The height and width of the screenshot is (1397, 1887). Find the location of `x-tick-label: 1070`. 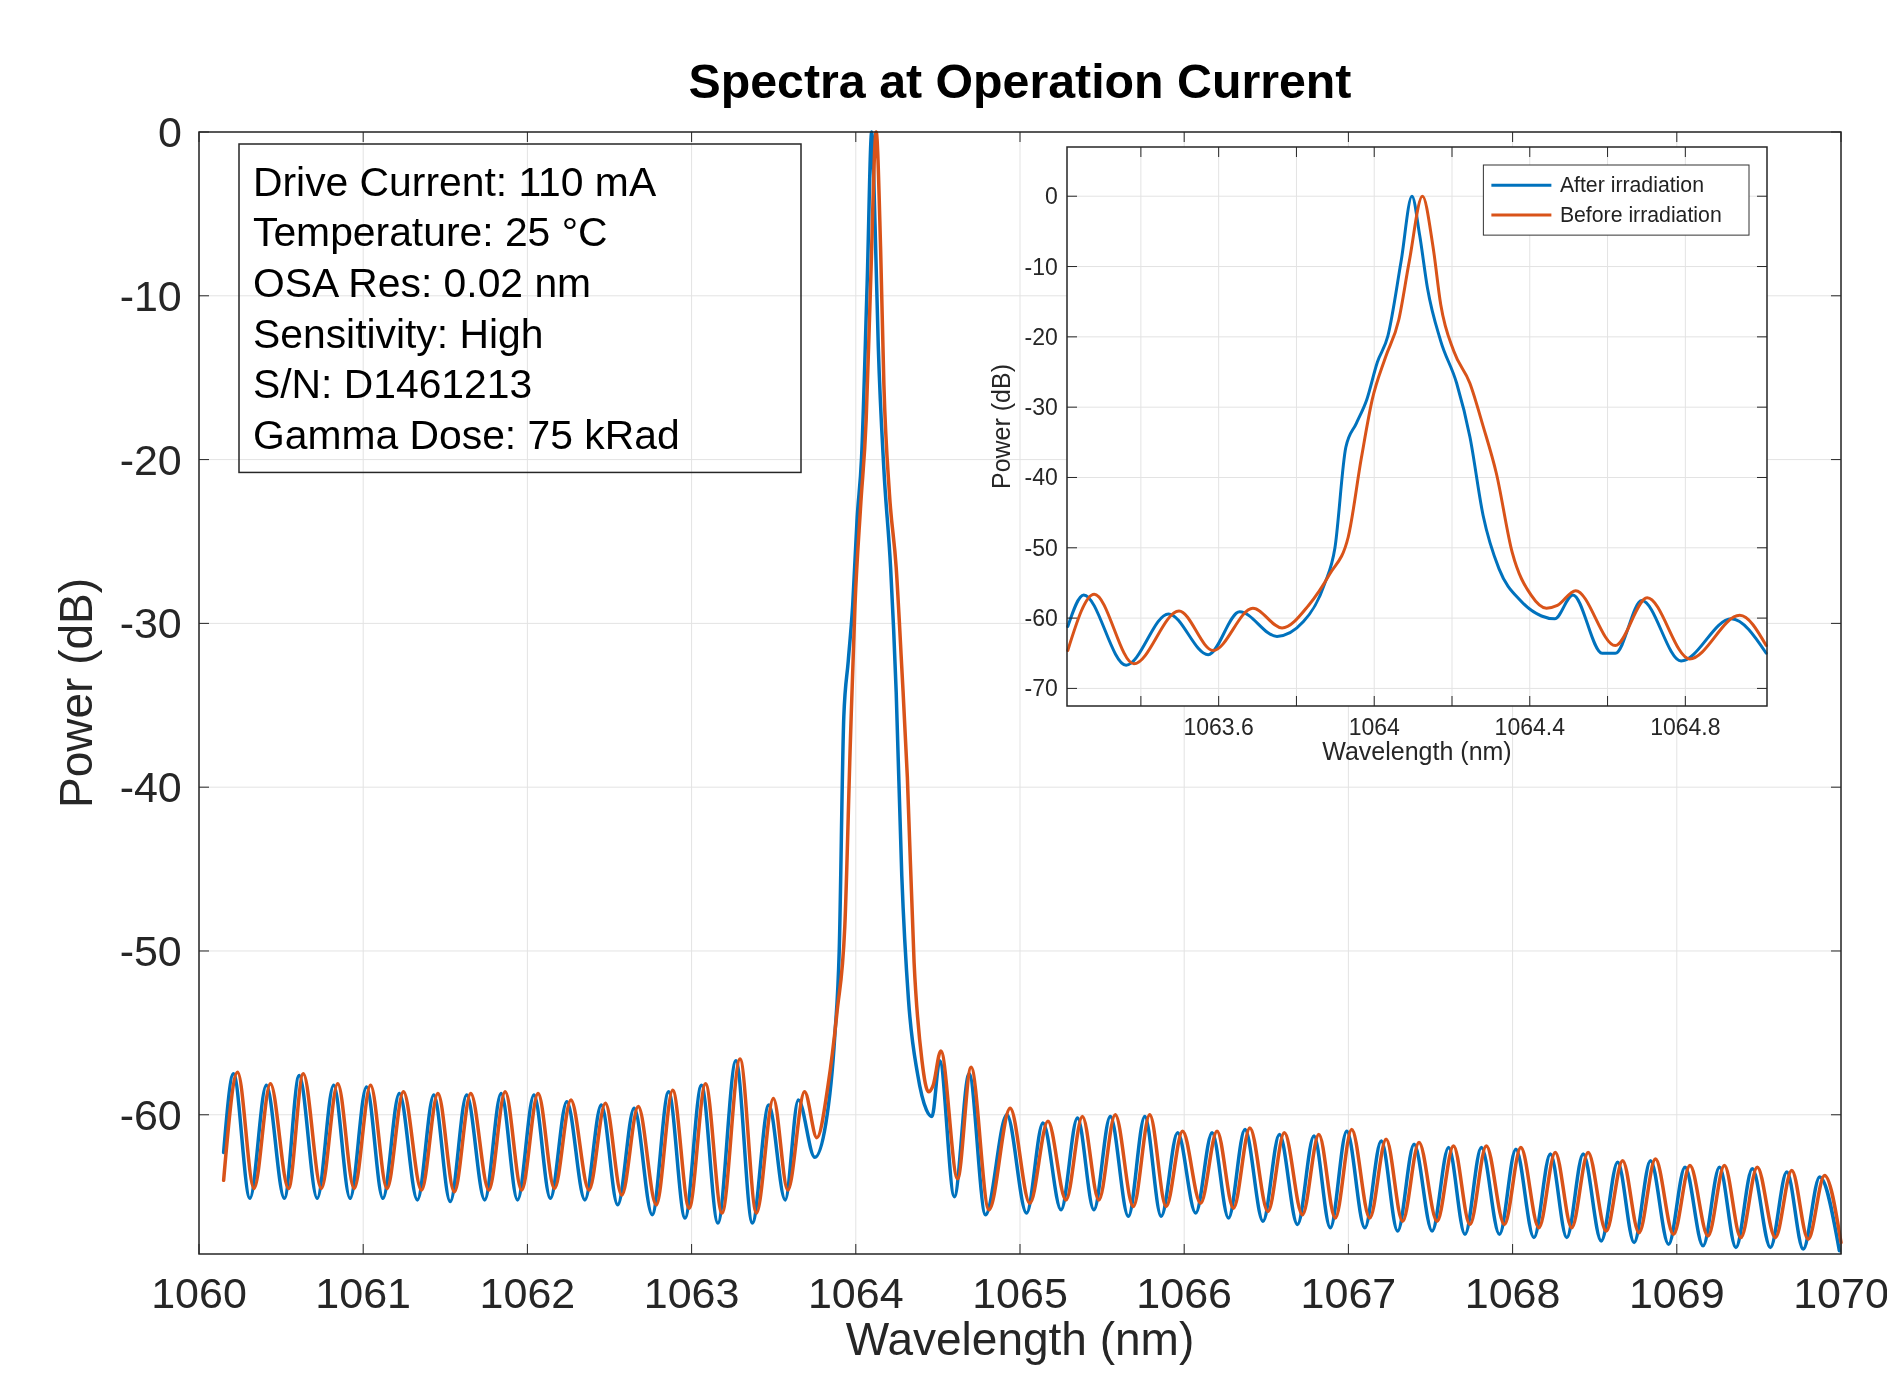

x-tick-label: 1070 is located at coordinates (1840, 1292).